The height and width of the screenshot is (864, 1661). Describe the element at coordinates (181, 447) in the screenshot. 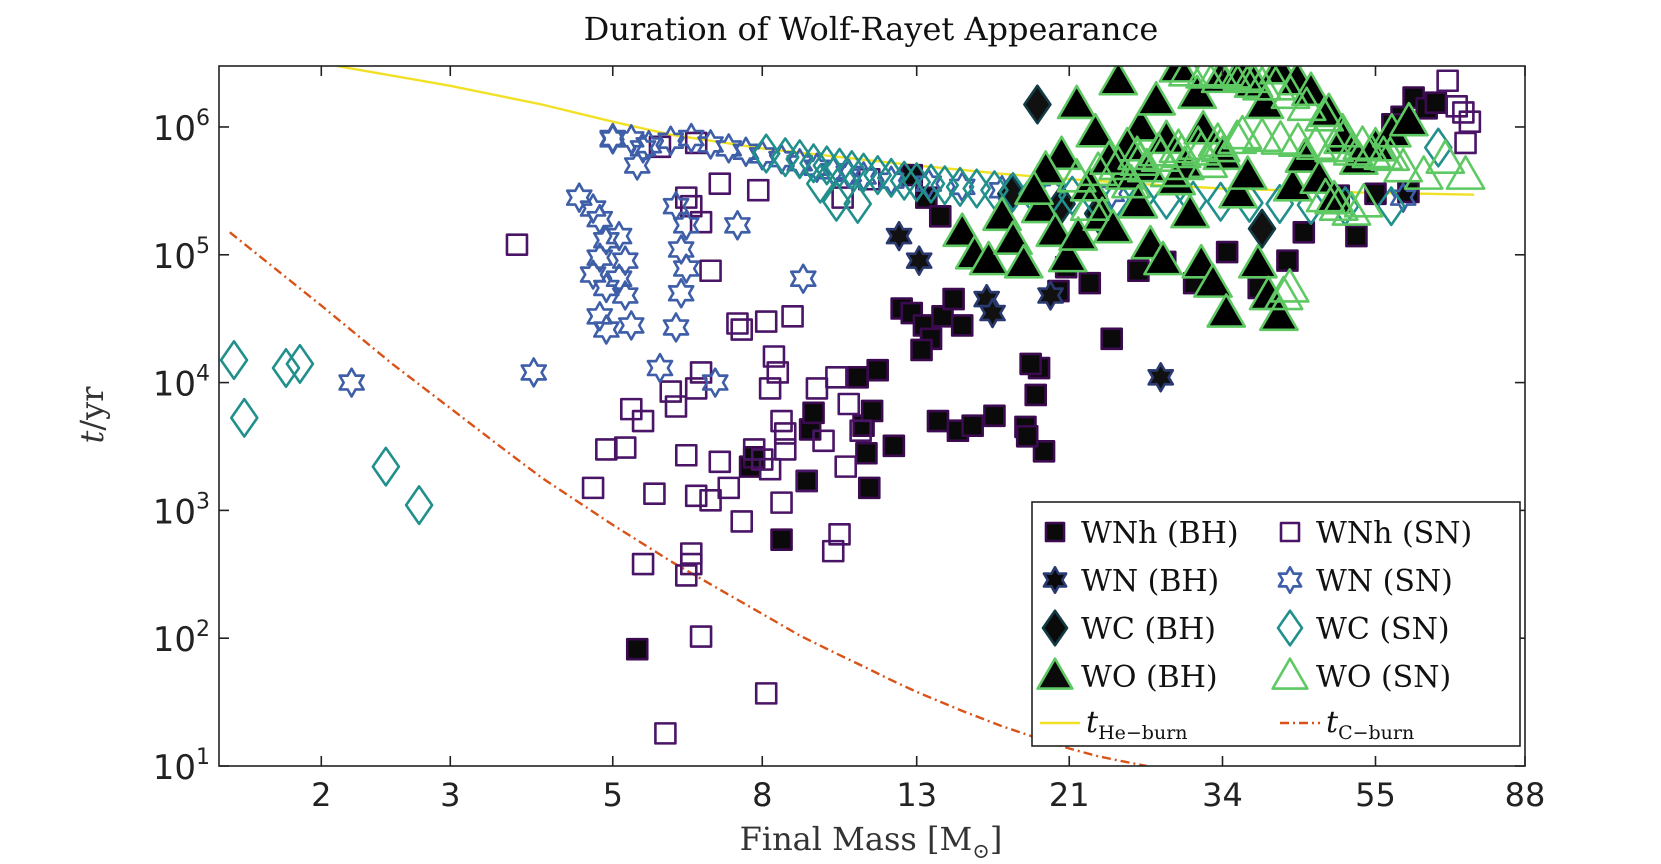

I see `y-tick-labels: 10¹ 10² 10³ 10⁴ 10⁵ 10⁶` at that location.